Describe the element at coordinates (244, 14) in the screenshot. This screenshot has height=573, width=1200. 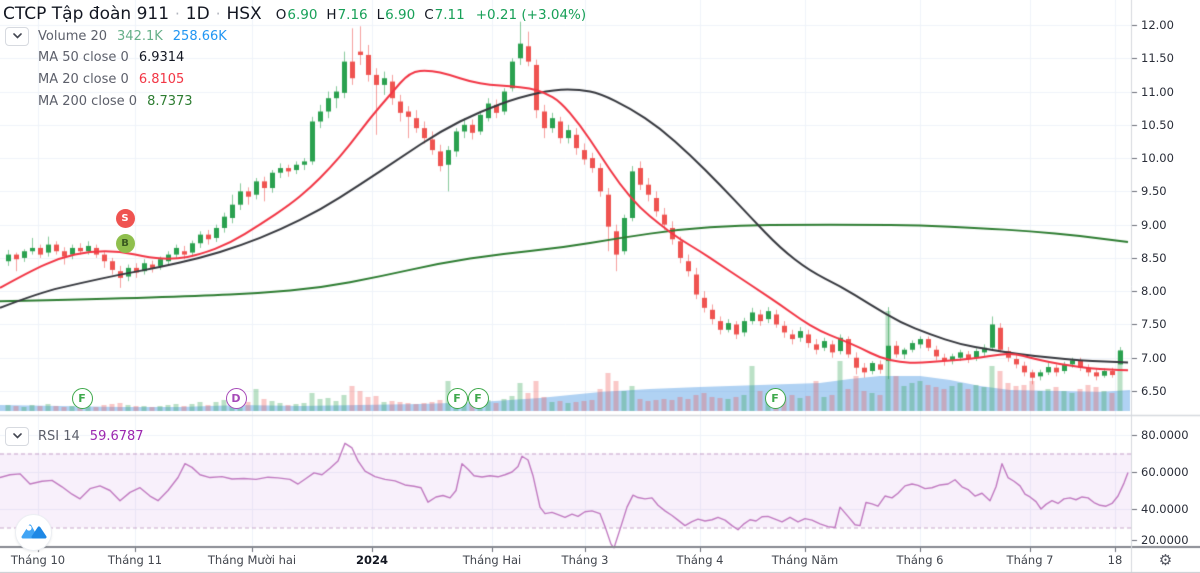
I see `exchange-label: HSX` at that location.